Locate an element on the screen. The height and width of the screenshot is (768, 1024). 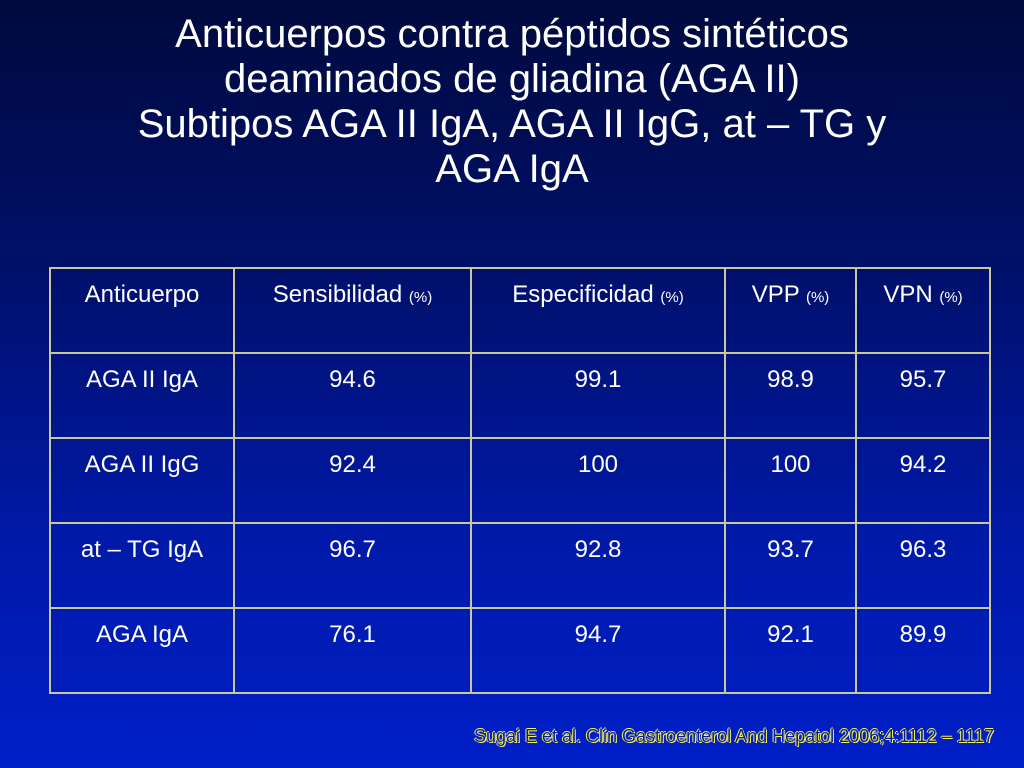
header-sensibilidad: Sensibilidad (%) is located at coordinates (352, 310).